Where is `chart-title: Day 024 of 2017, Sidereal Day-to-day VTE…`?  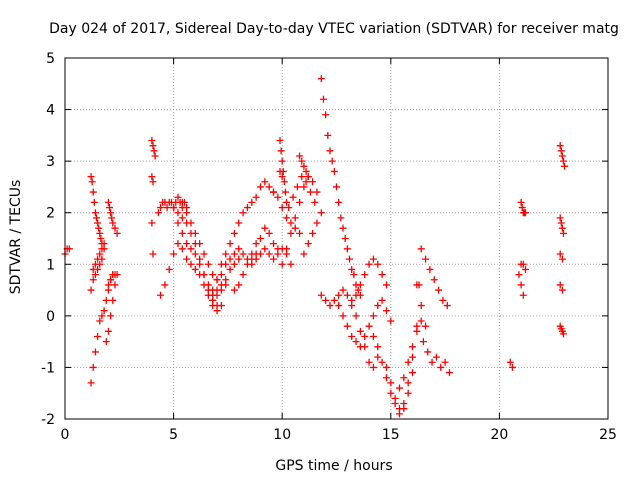 chart-title: Day 024 of 2017, Sidereal Day-to-day VTE… is located at coordinates (334, 29).